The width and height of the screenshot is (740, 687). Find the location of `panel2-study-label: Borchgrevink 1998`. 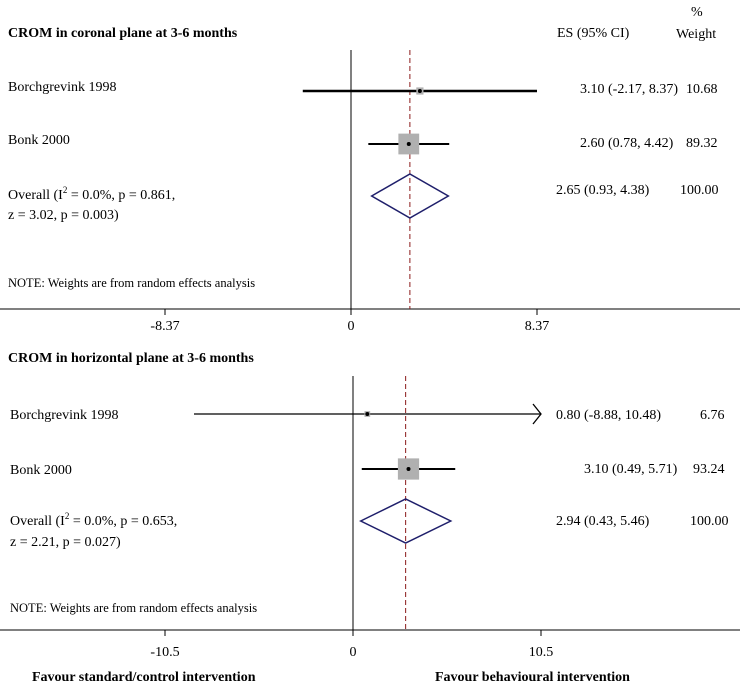

panel2-study-label: Borchgrevink 1998 is located at coordinates (64, 415).